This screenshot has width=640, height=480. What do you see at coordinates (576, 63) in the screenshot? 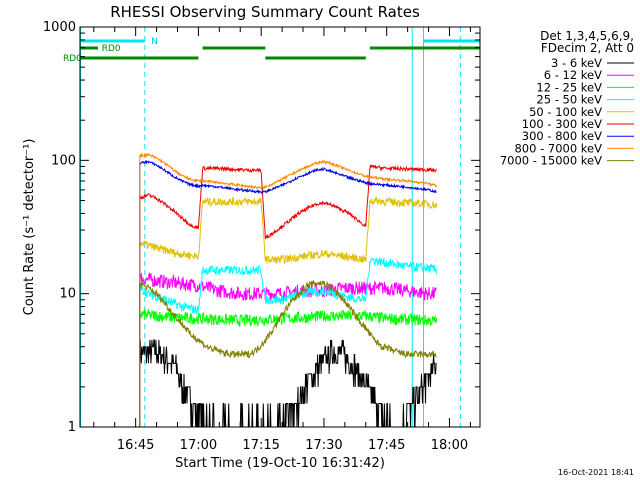
I see `legend-label: 3 - 6 keV` at bounding box center [576, 63].